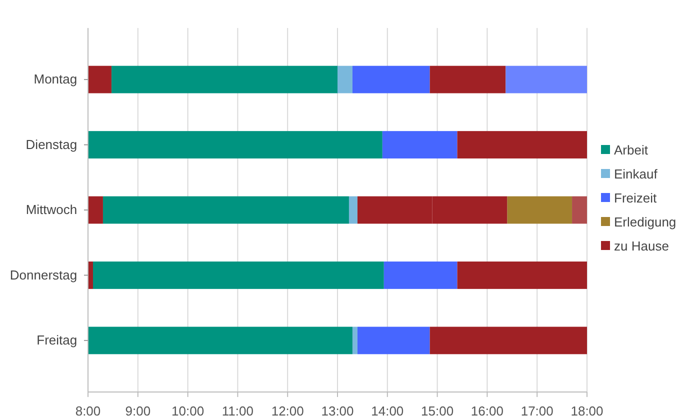 The height and width of the screenshot is (417, 697). I want to click on legend-label: Einkauf, so click(636, 174).